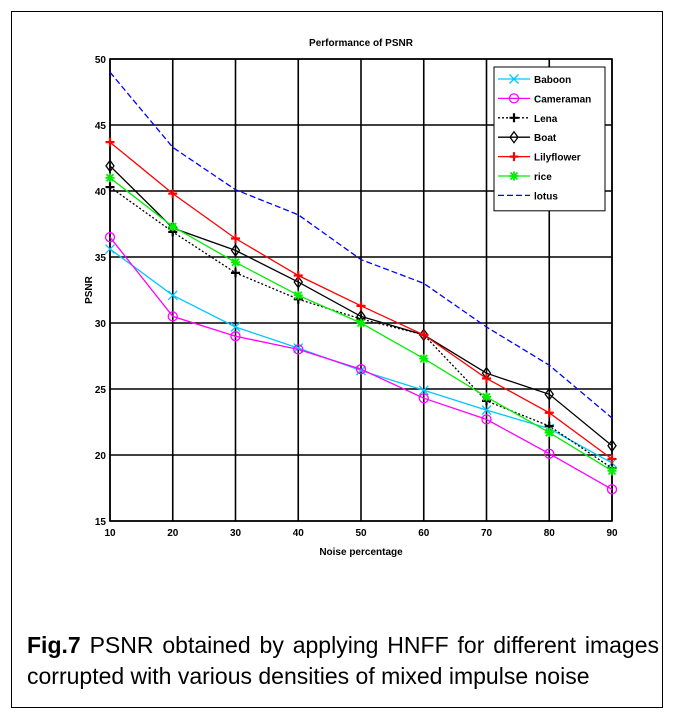  I want to click on y-tick-label: 30, so click(101, 324).